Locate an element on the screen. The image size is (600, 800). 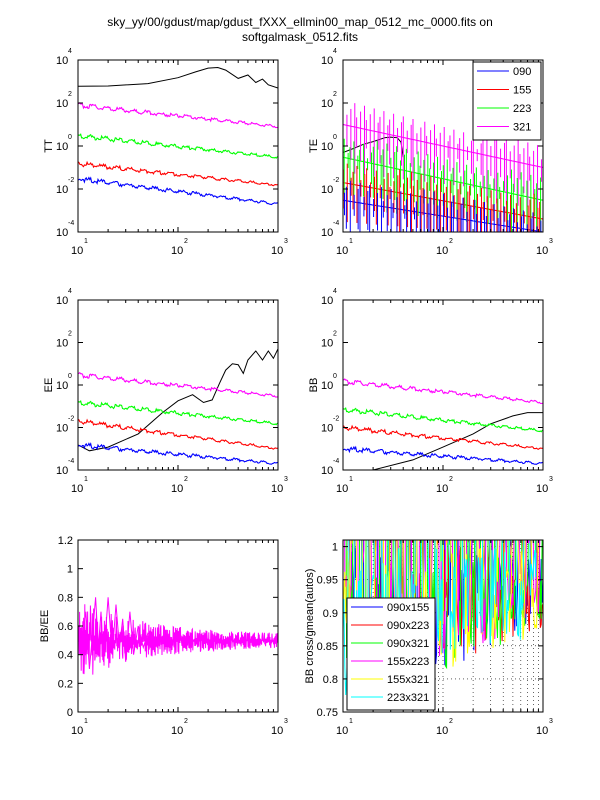
y-tick-label: 0.8 is located at coordinates (65, 598).